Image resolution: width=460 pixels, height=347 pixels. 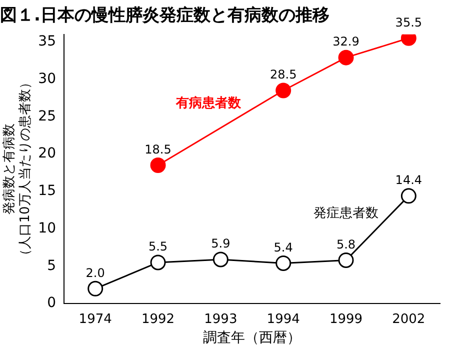 What do you see at coordinates (346, 41) in the screenshot?
I see `data-label: 32.9` at bounding box center [346, 41].